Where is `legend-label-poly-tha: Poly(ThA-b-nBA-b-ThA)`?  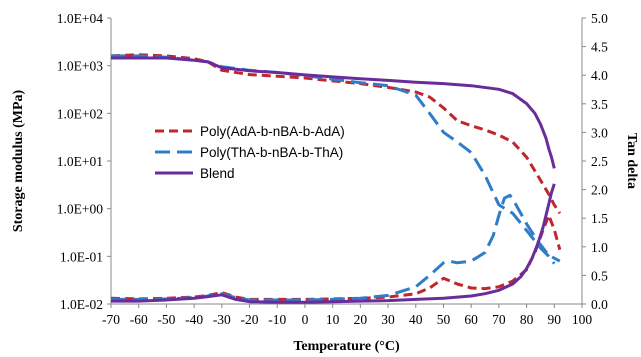
legend-label-poly-tha: Poly(ThA-b-nBA-b-ThA) is located at coordinates (271, 152).